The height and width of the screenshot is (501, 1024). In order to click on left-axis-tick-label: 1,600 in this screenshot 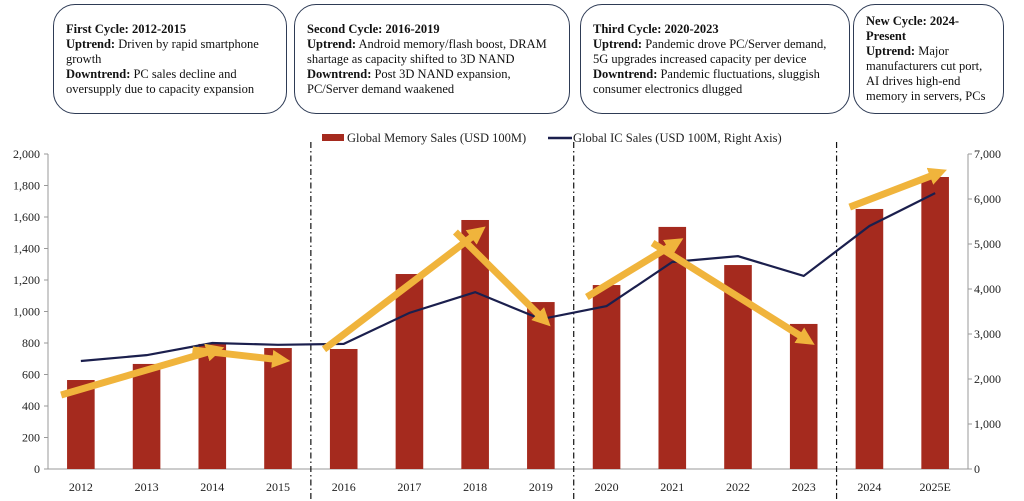, I will do `click(26, 217)`.